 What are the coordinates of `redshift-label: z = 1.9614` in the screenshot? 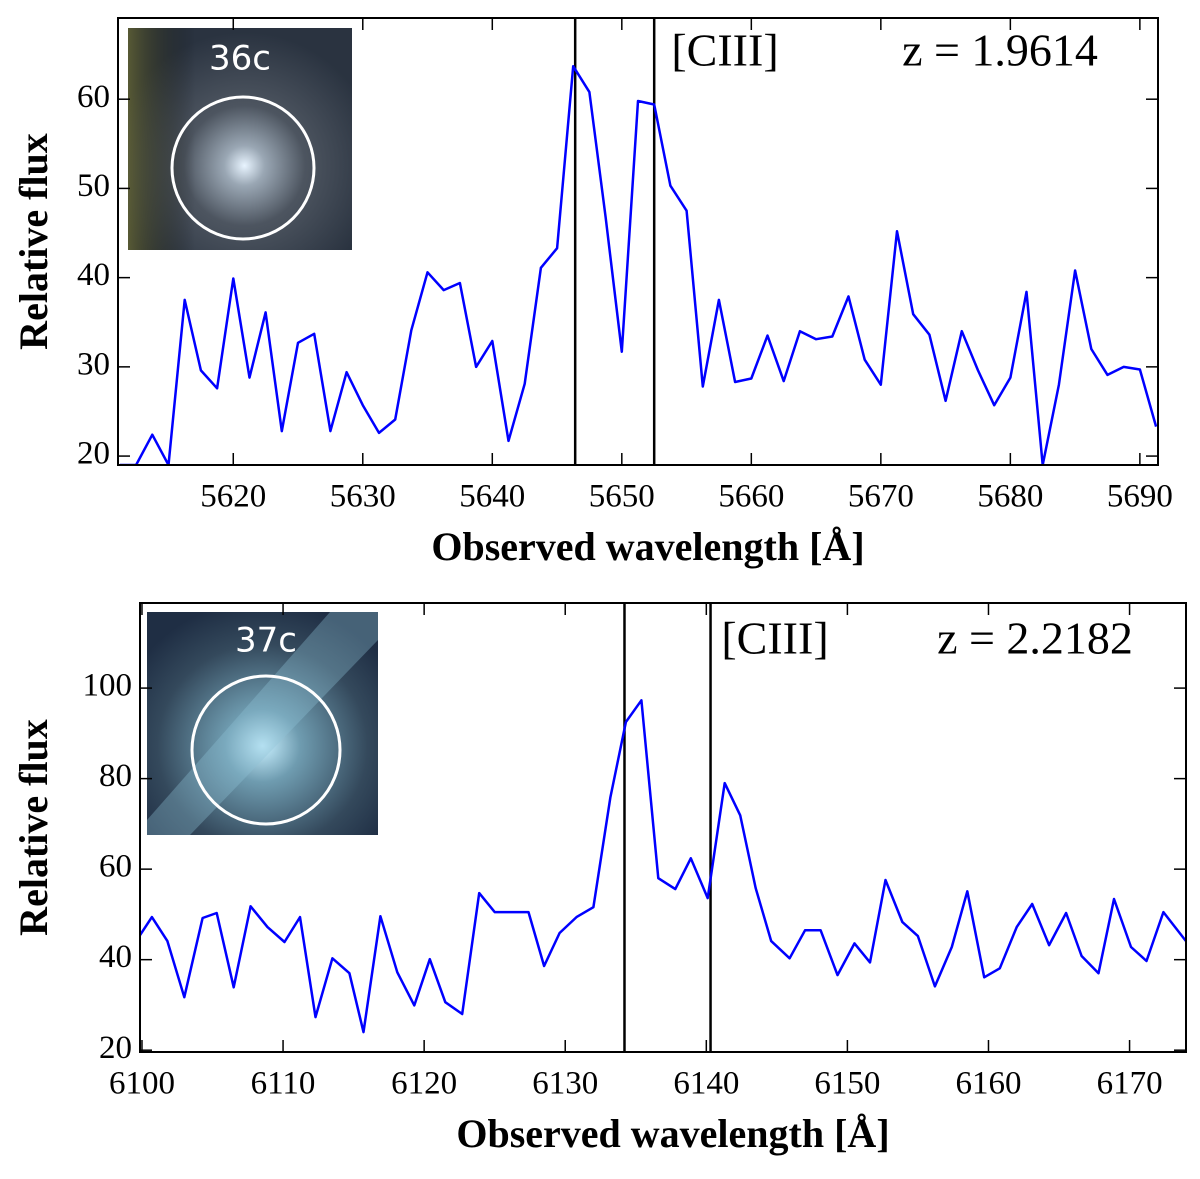 It's located at (1000, 50).